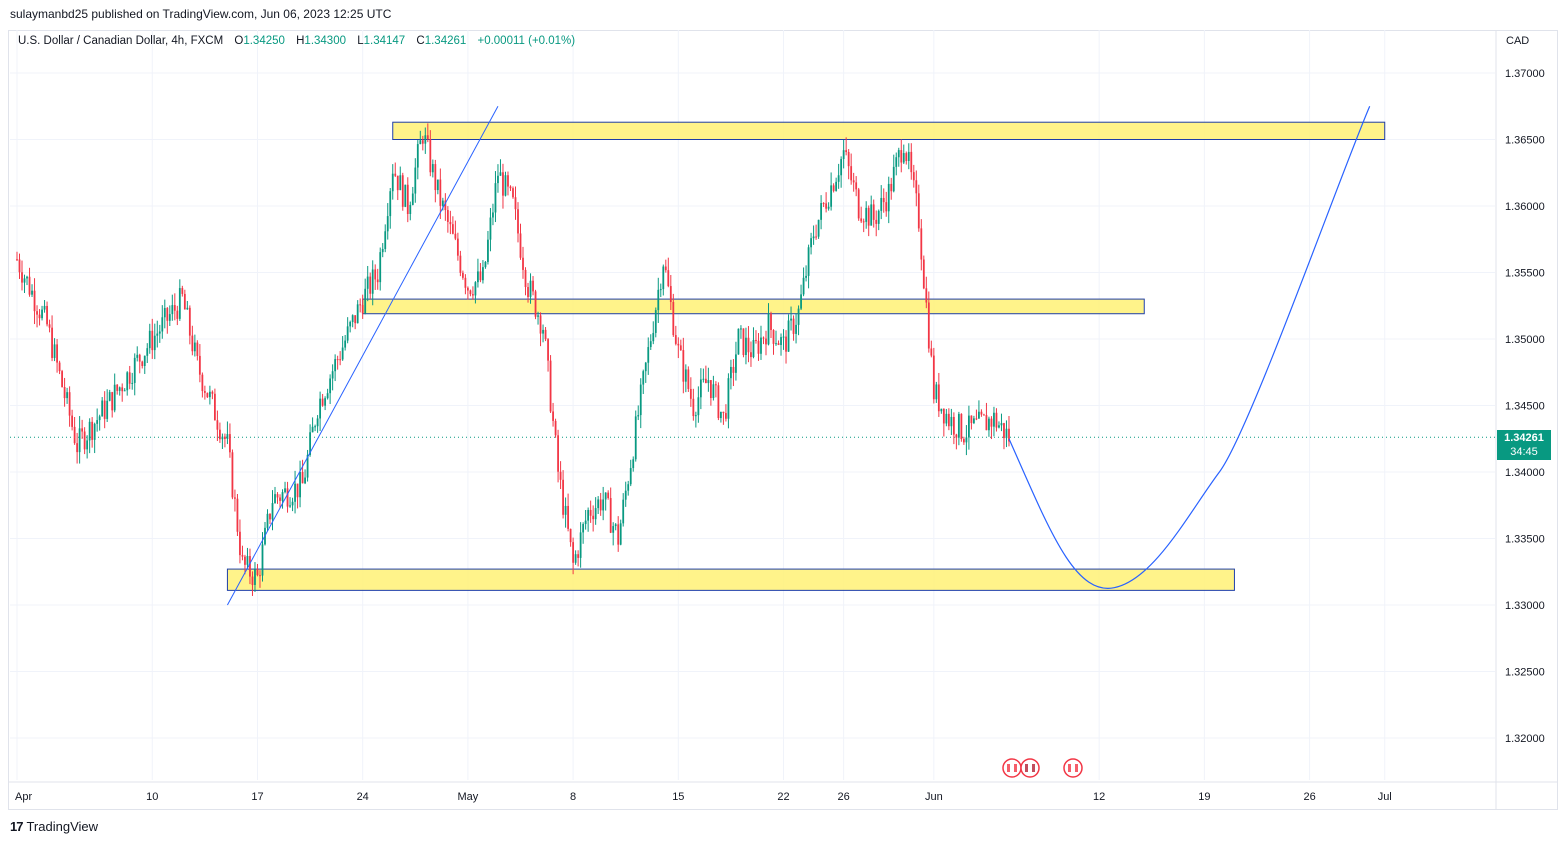  I want to click on symbol-title: U.S. Dollar / Canadian Dollar, 4h, FXCM, so click(121, 41).